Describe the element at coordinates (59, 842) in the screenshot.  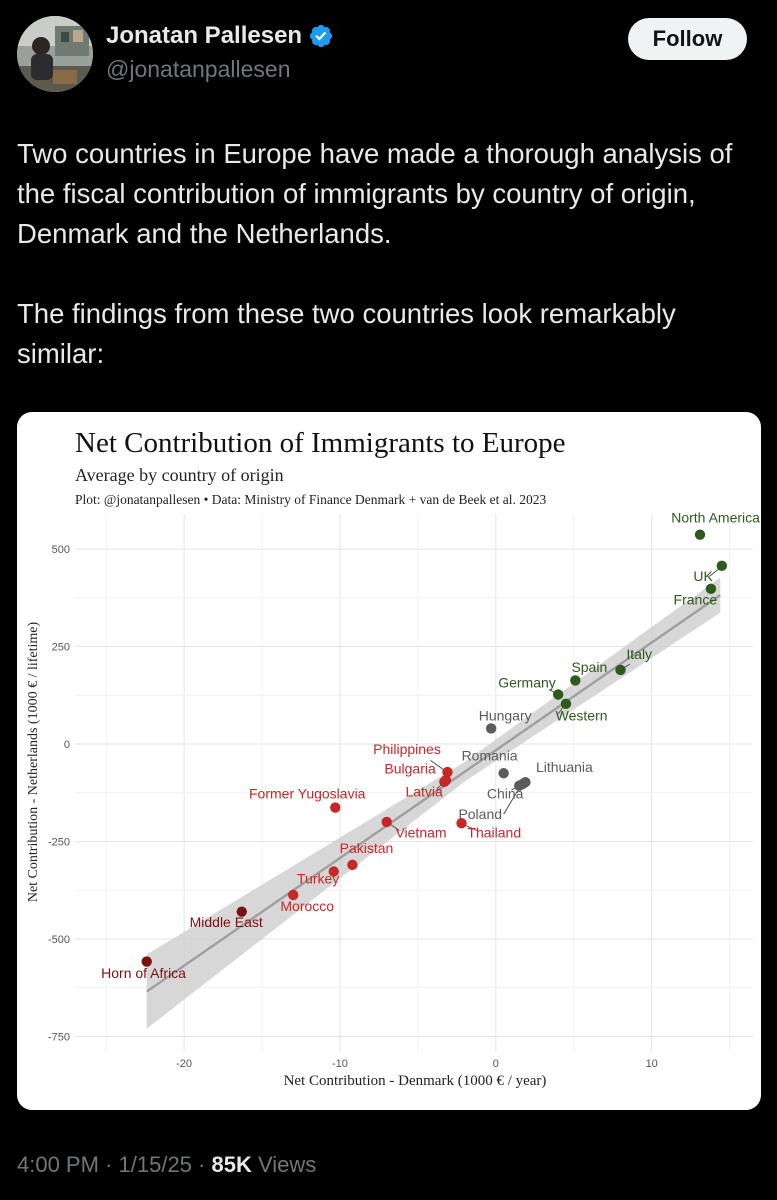
I see `y-tick-label: -250` at that location.